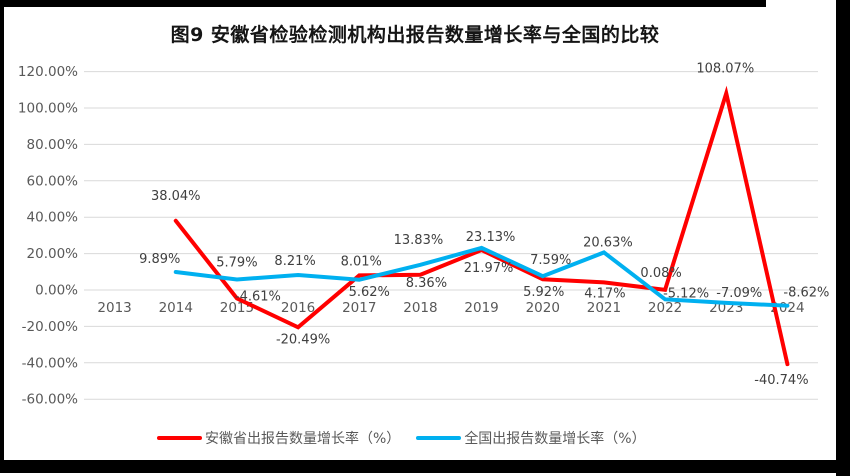 This screenshot has height=476, width=850. I want to click on national-data-label: 20.63%, so click(608, 242).